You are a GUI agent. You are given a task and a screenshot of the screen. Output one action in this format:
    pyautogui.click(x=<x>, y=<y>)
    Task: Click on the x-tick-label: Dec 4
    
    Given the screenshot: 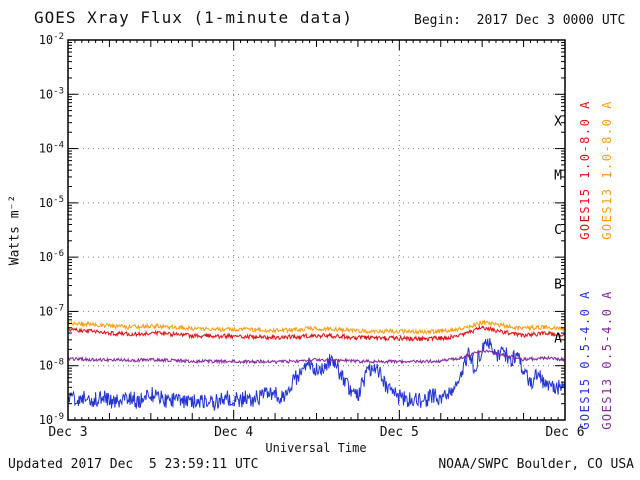 What is the action you would take?
    pyautogui.click(x=233, y=432)
    